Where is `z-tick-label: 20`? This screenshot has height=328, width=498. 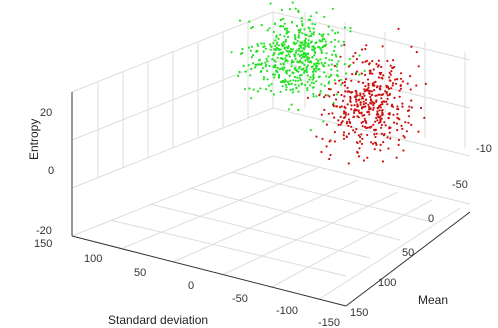 z-tick-label: 20 is located at coordinates (46, 113).